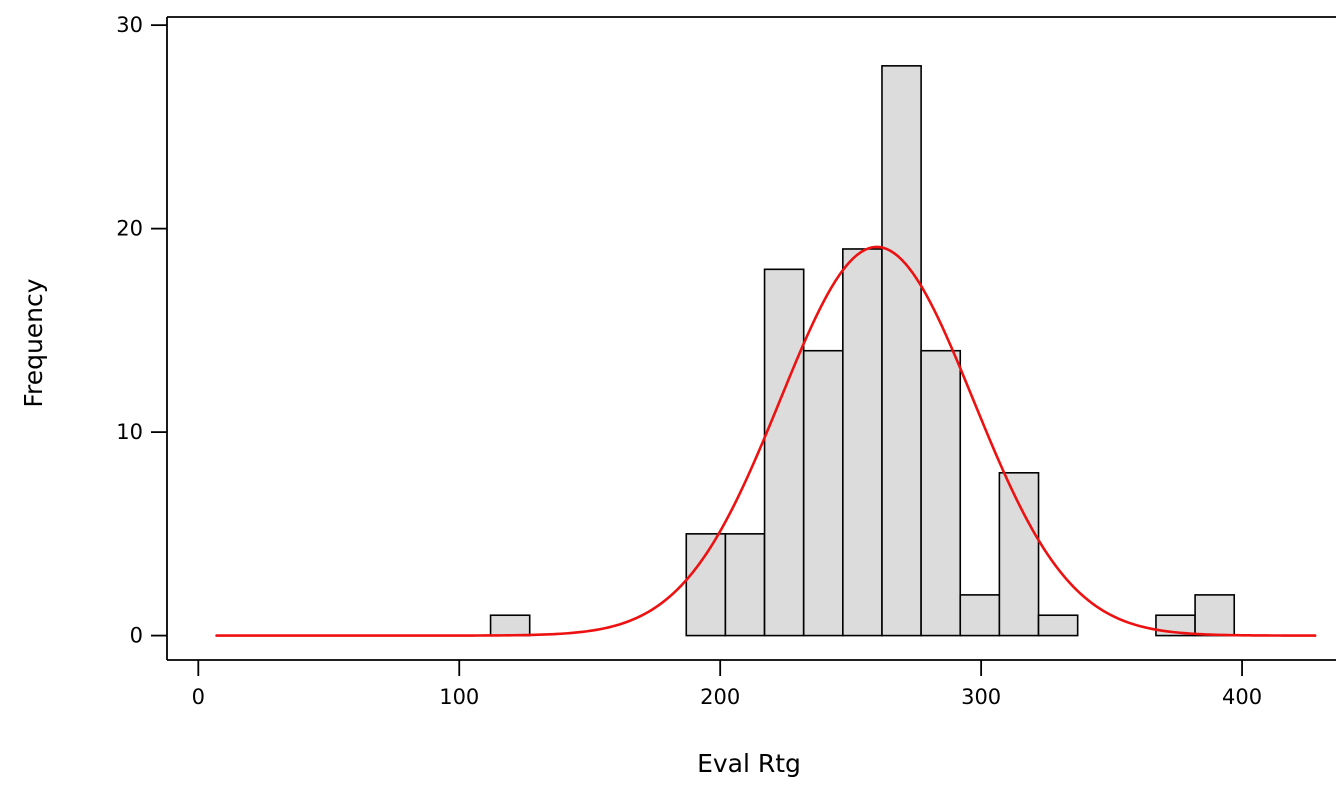 The height and width of the screenshot is (785, 1336). I want to click on y-tick-label: 20, so click(129, 229).